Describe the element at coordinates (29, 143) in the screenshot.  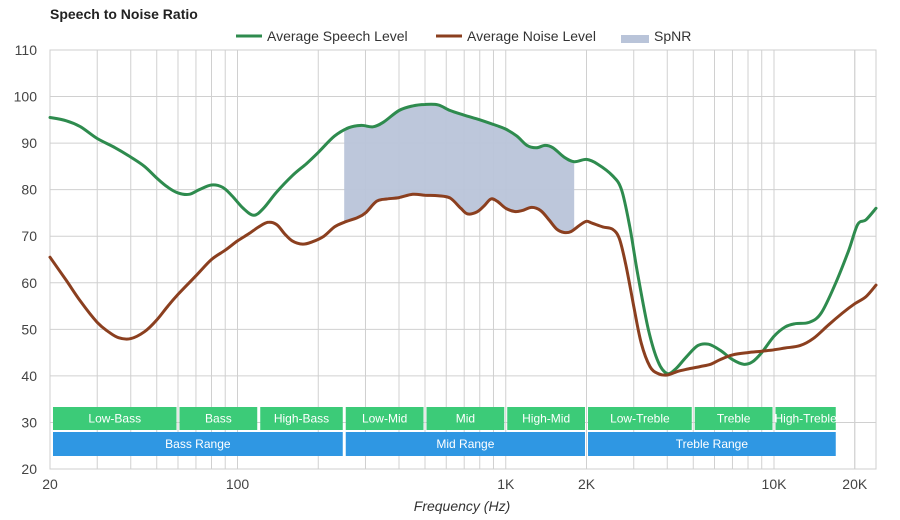
I see `y-tick-label: 90` at that location.